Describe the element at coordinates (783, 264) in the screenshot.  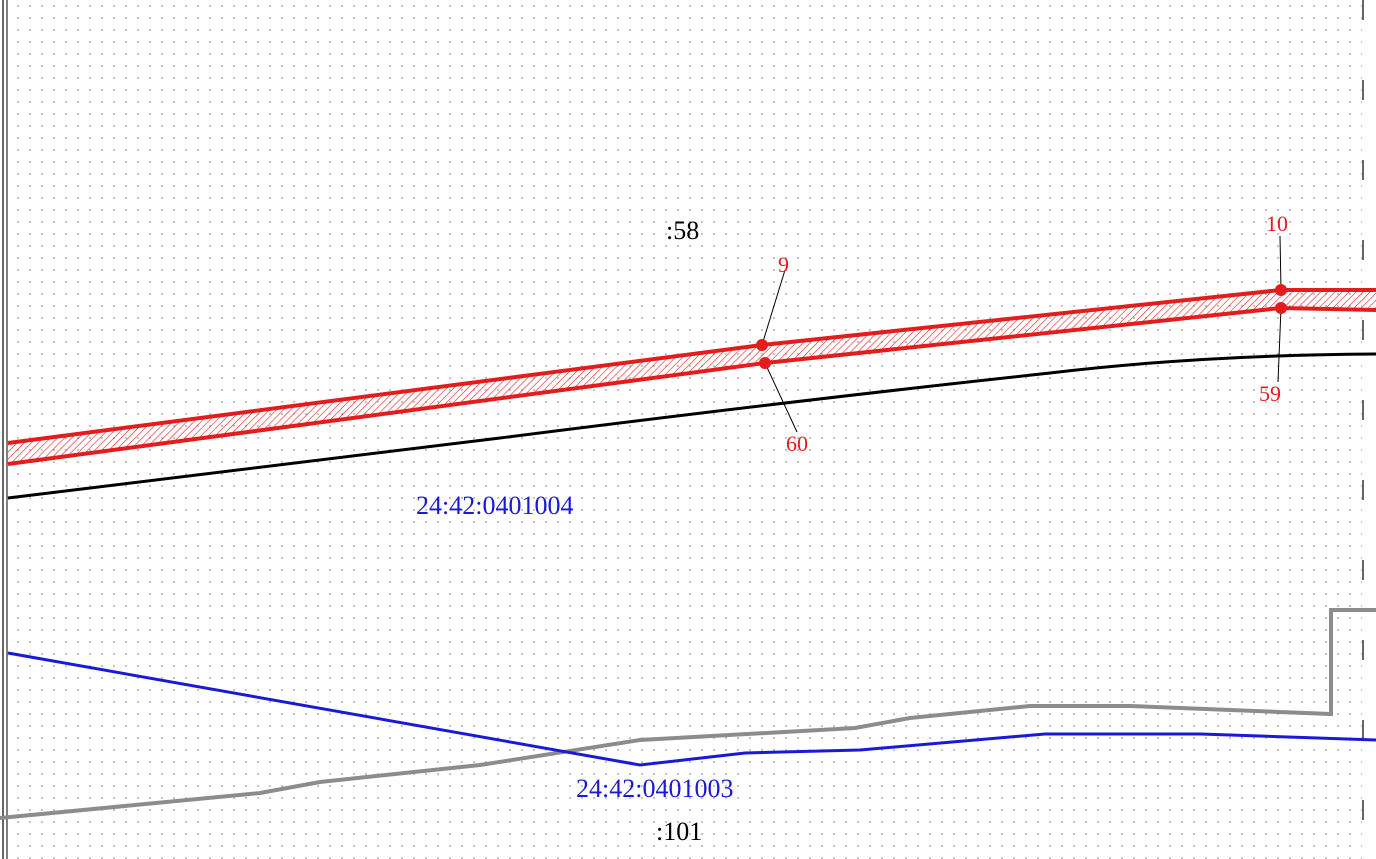
I see `point-label-9: 9` at that location.